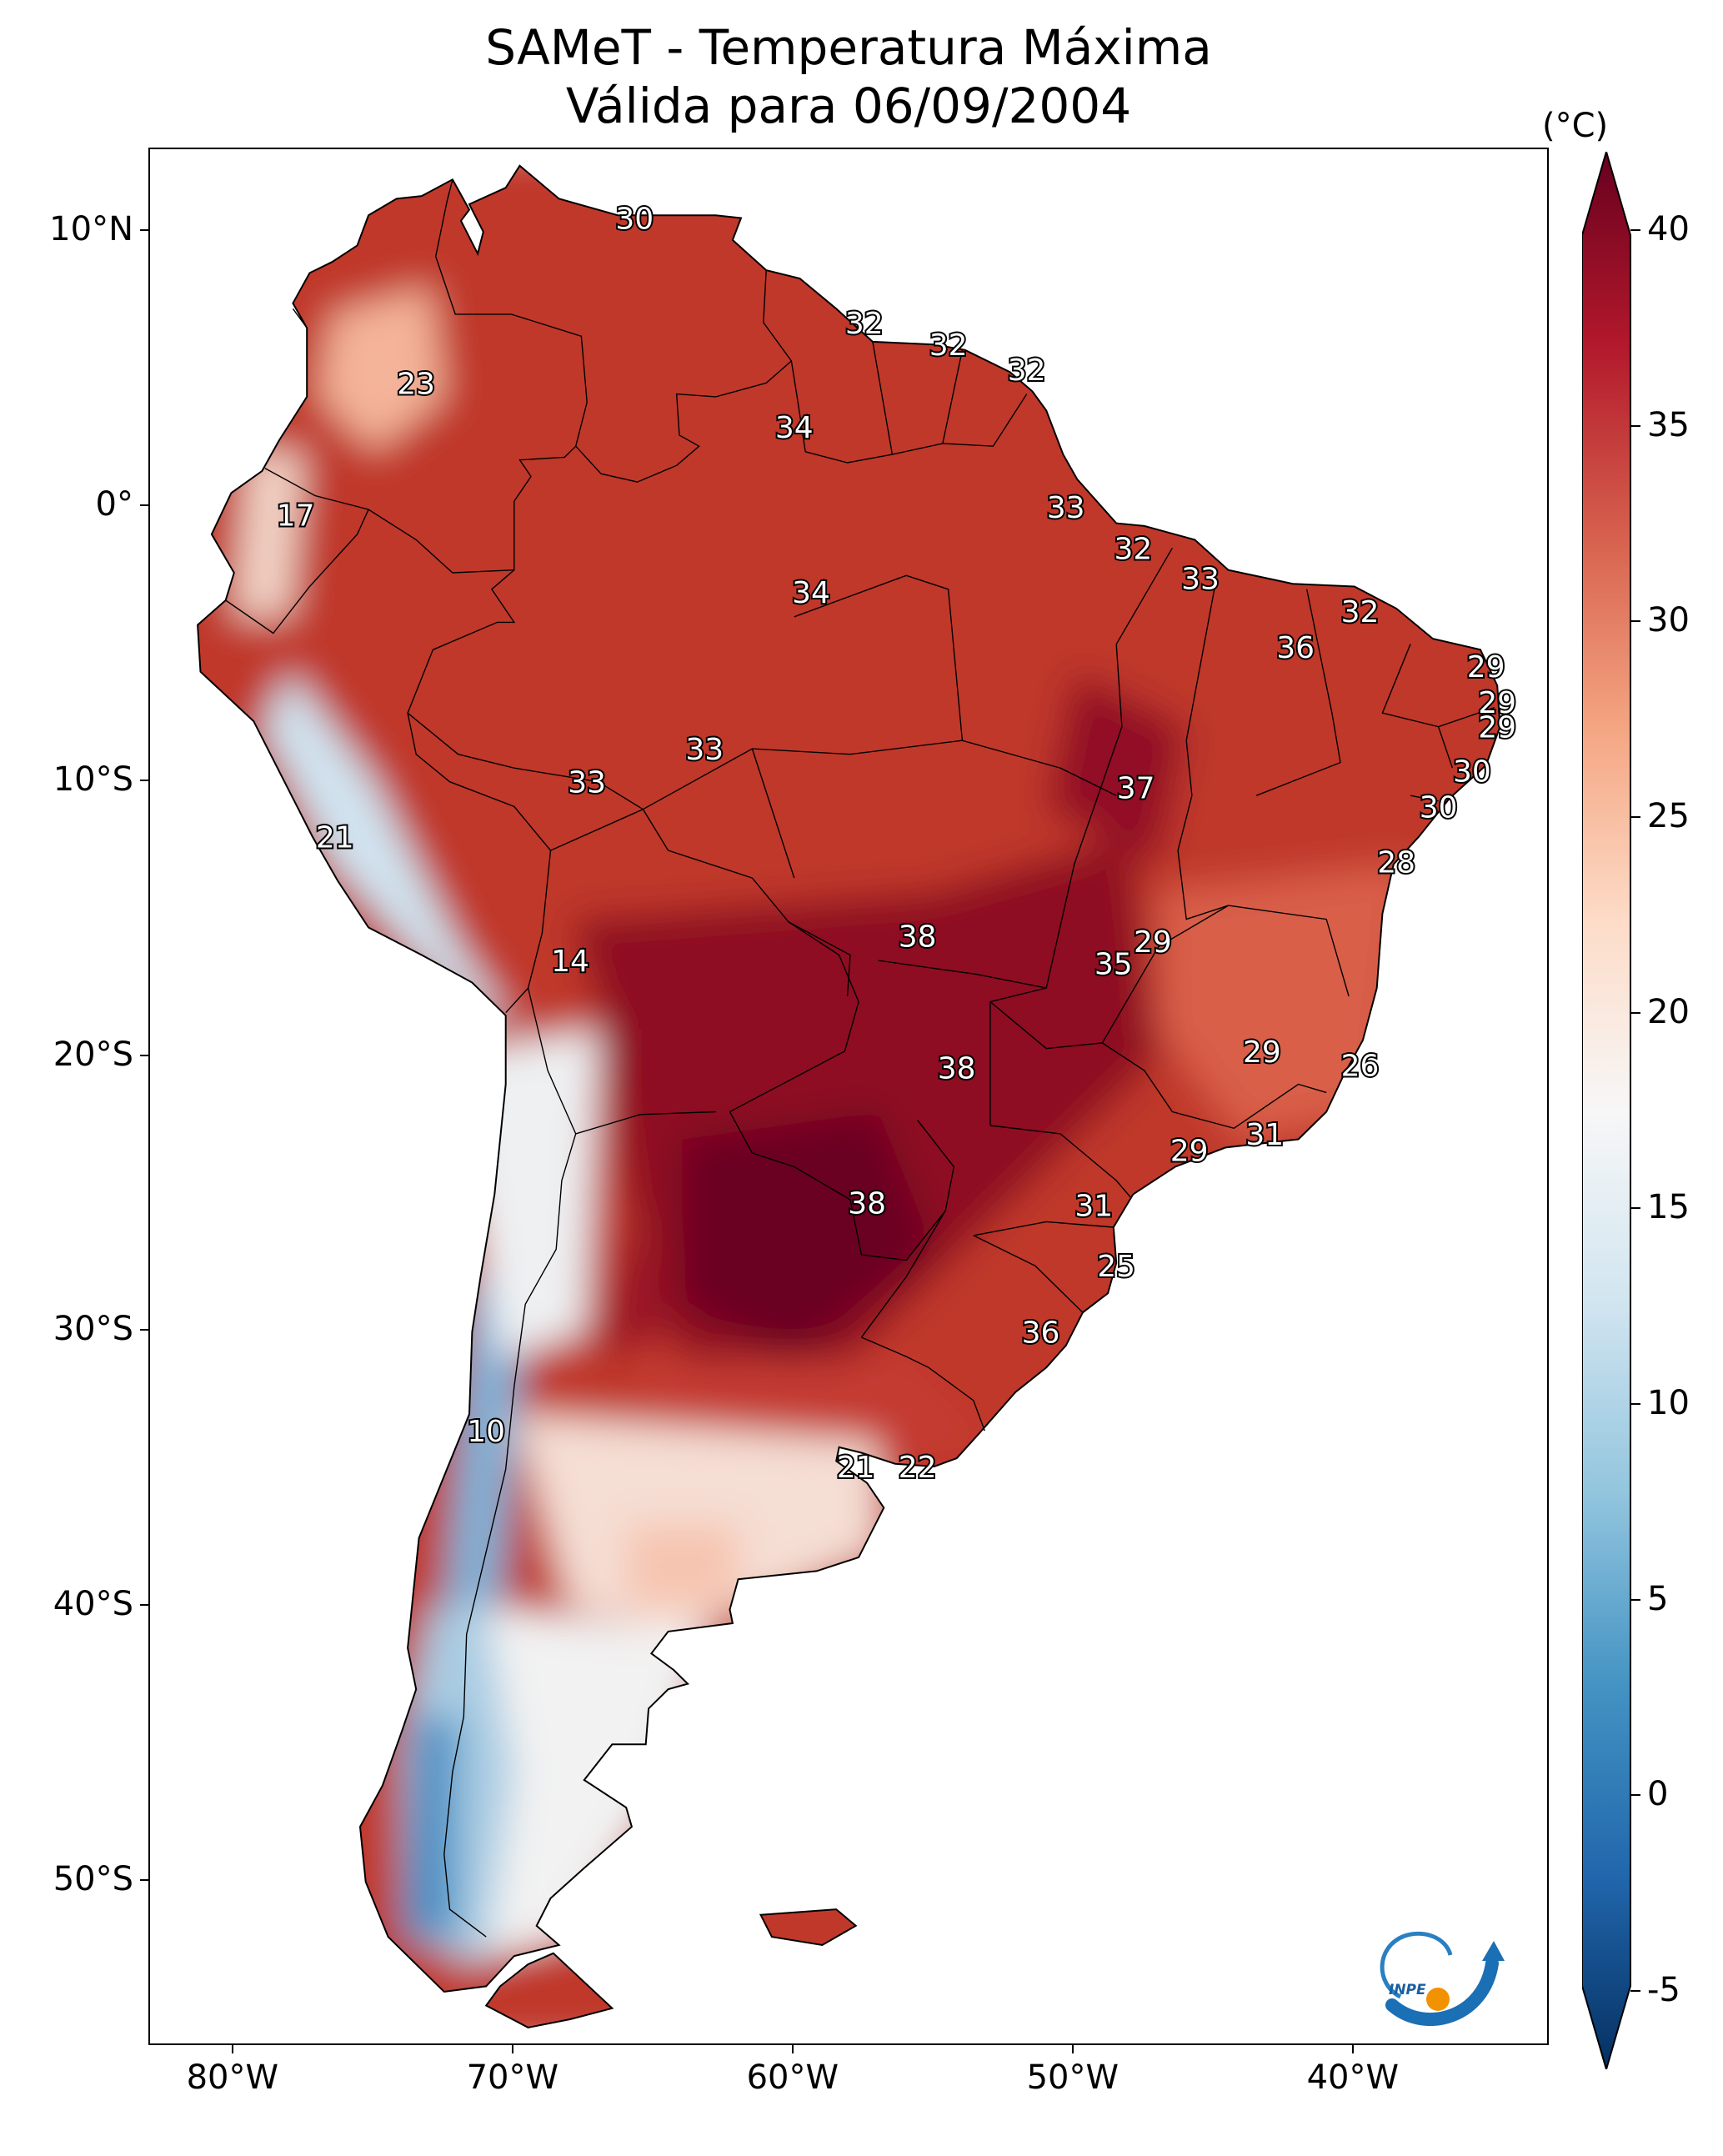 This screenshot has height=2156, width=1723. Describe the element at coordinates (1072, 2077) in the screenshot. I see `lon-tick-label: 50°W` at that location.